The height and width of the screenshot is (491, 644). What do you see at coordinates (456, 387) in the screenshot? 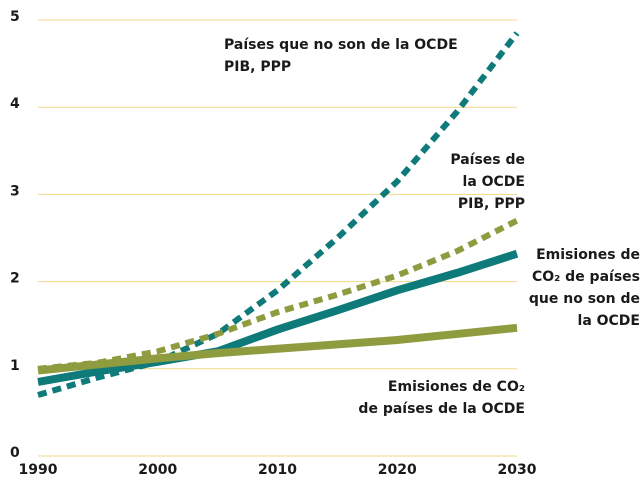
I see `series-label-line: Emisiones de CO₂` at bounding box center [456, 387].